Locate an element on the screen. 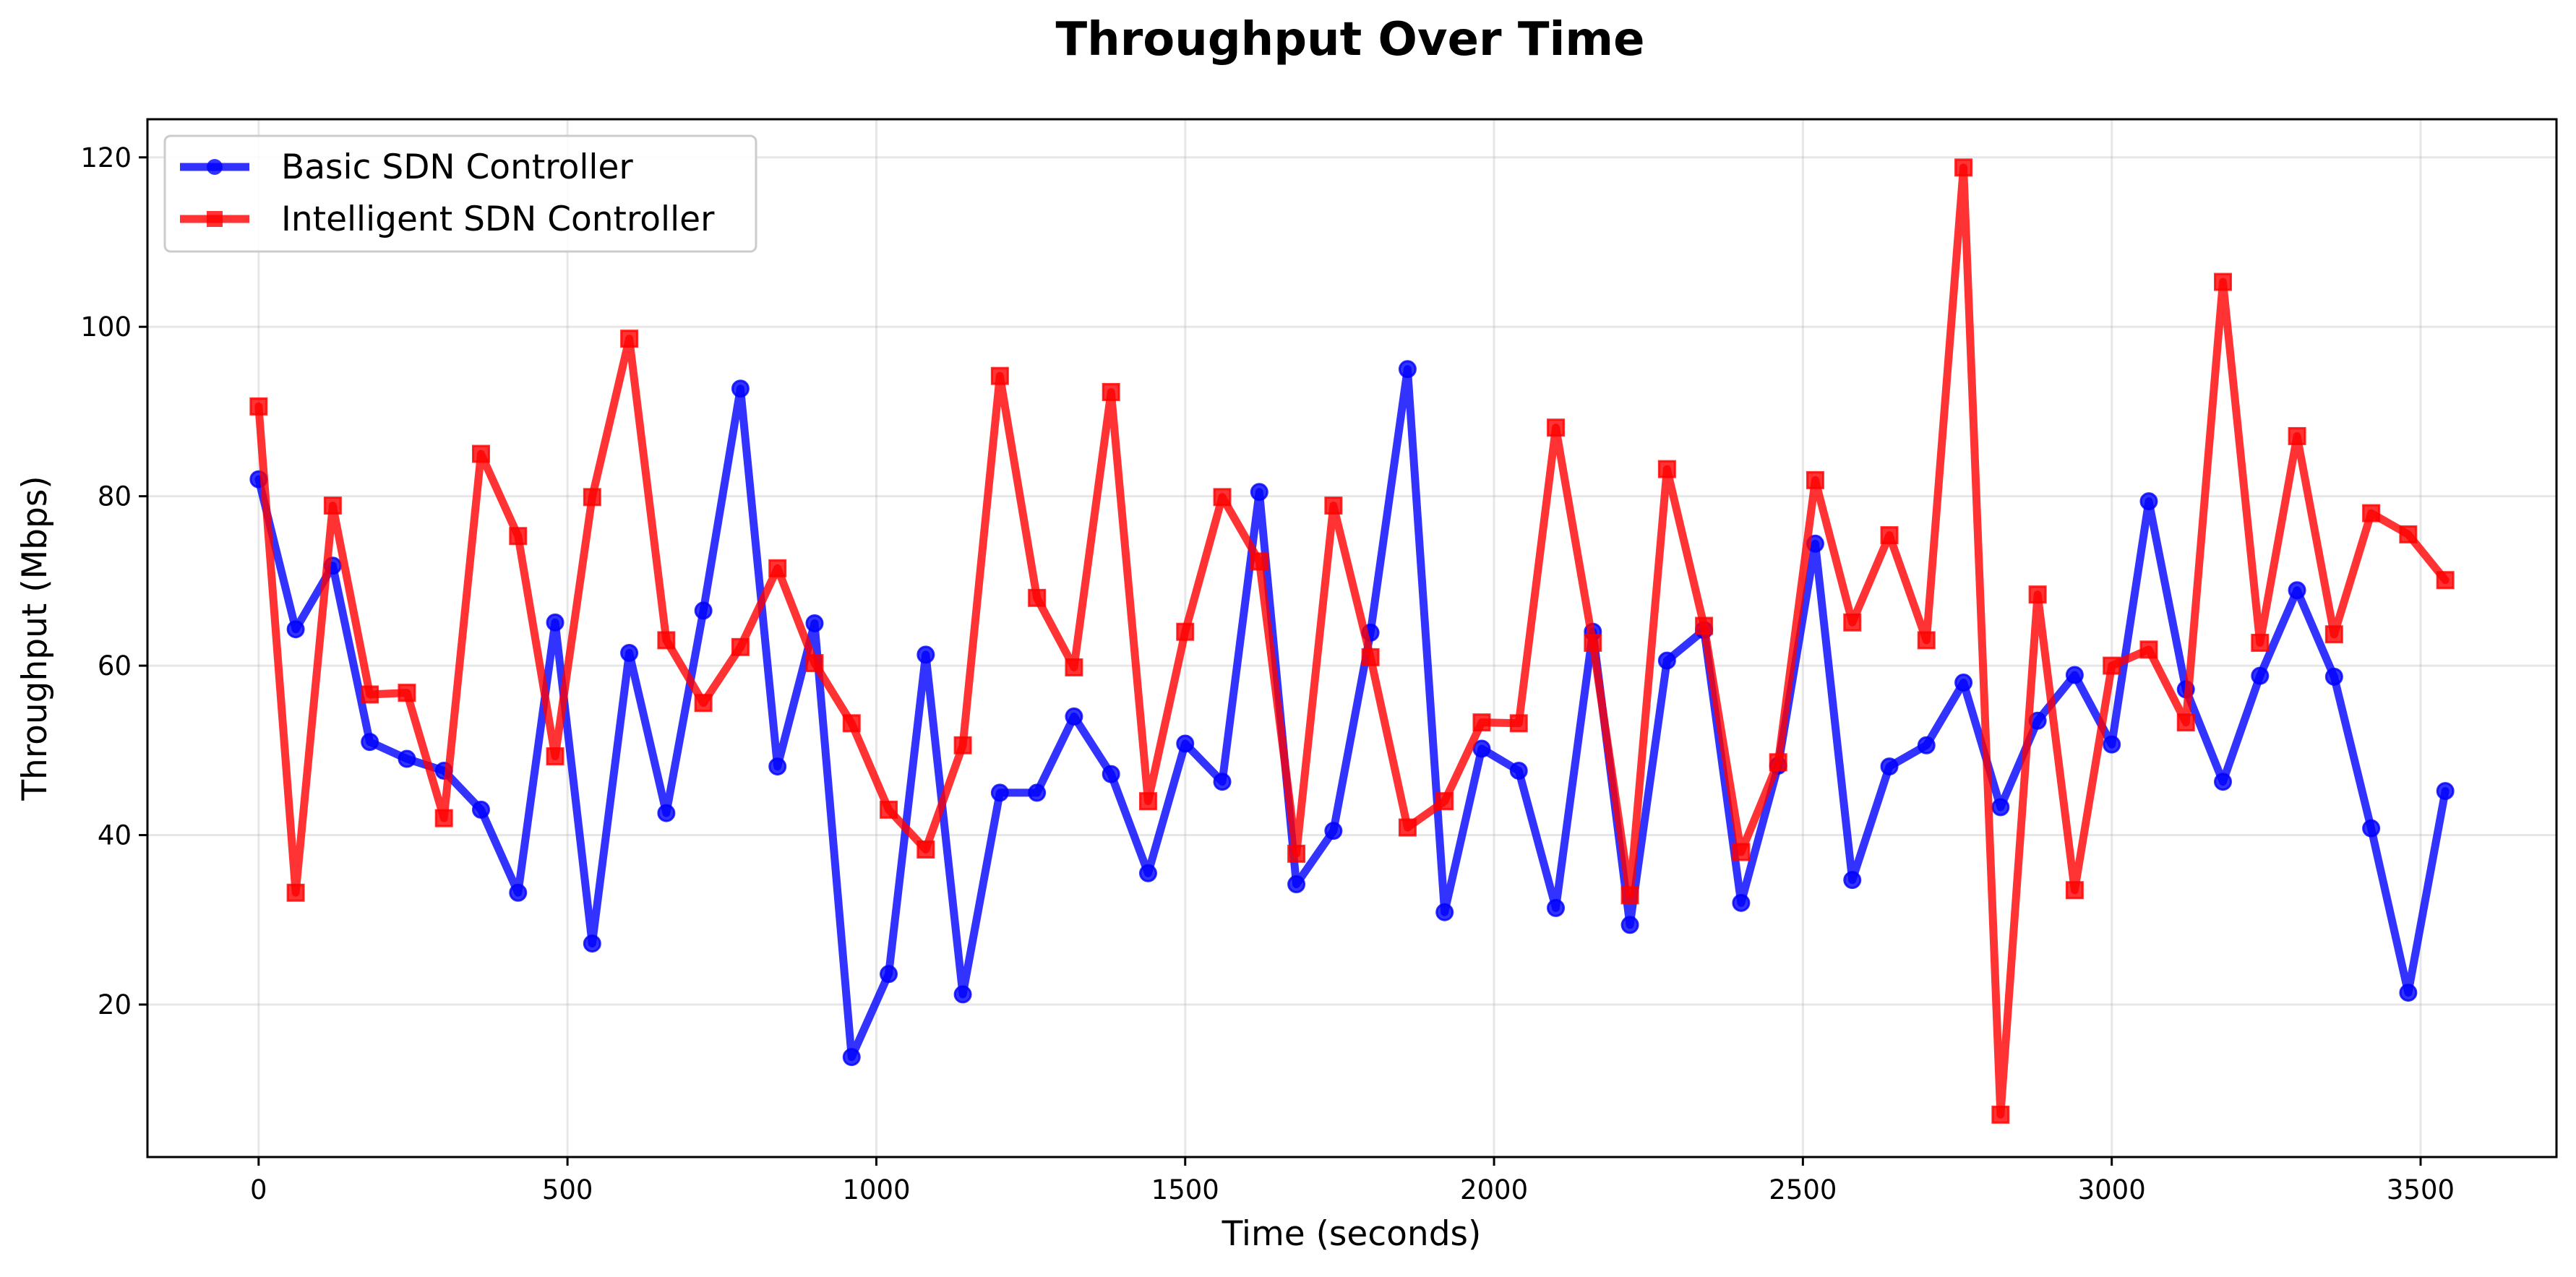  y-tick-label: 20 is located at coordinates (115, 1005).